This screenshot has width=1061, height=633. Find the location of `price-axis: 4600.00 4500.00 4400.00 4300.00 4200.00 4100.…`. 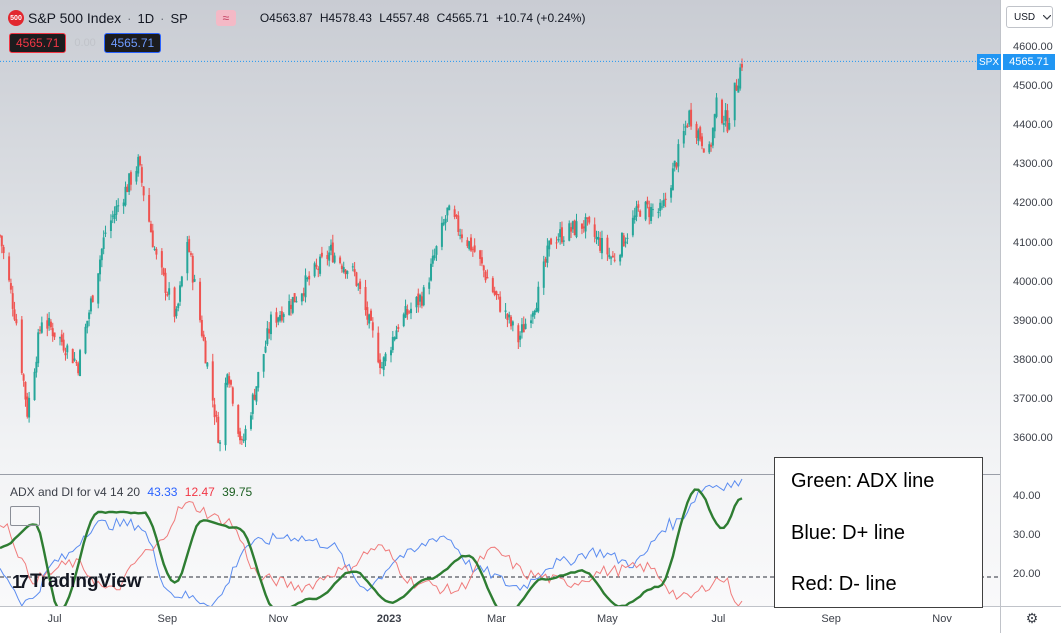

price-axis: 4600.00 4500.00 4400.00 4300.00 4200.00 4100.… is located at coordinates (1030, 309).